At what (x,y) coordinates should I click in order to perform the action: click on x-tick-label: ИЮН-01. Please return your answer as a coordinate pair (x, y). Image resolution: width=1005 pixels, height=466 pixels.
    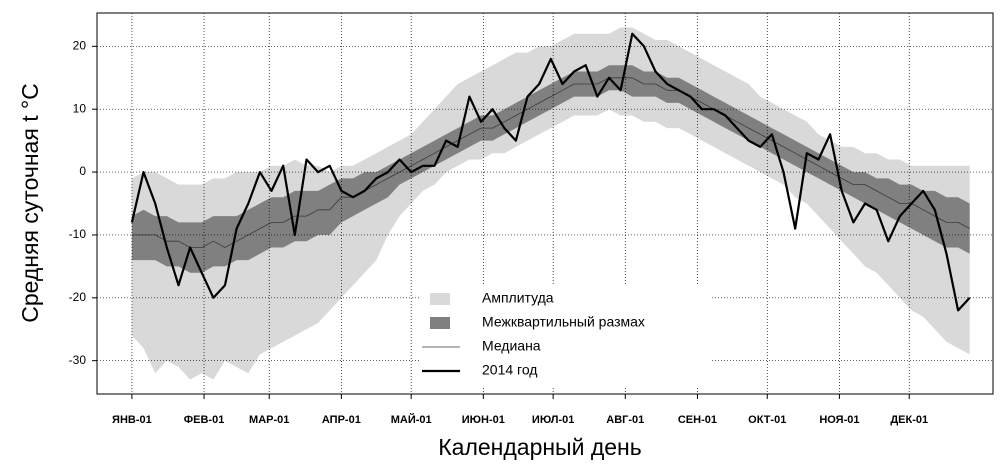
    Looking at the image, I should click on (483, 420).